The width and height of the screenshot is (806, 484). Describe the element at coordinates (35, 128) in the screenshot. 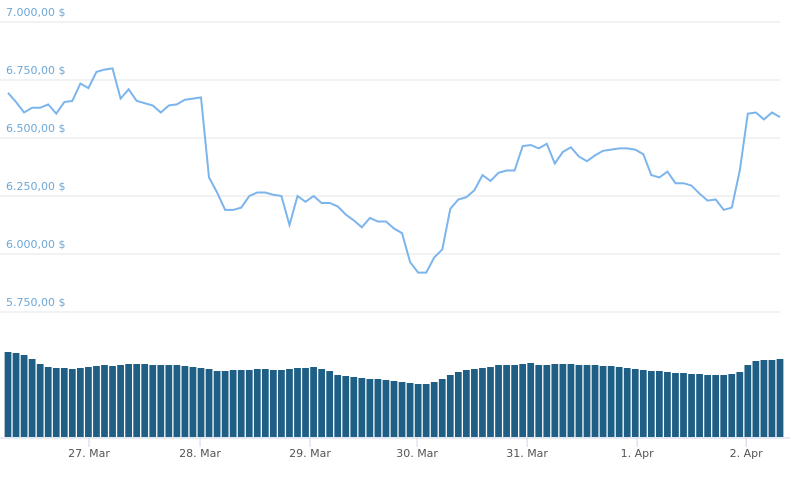

I see `y-tick-label: 6.500,00 $` at that location.